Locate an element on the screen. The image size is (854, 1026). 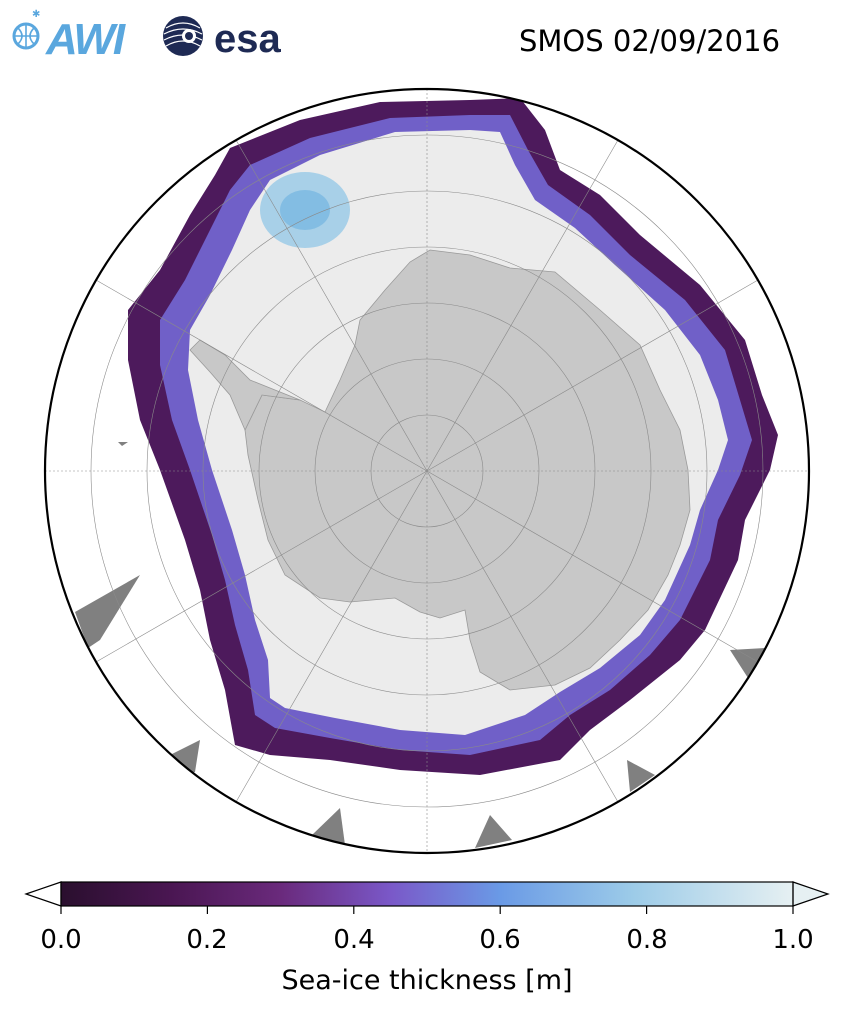
colorbar-extend-high is located at coordinates (811, 894).